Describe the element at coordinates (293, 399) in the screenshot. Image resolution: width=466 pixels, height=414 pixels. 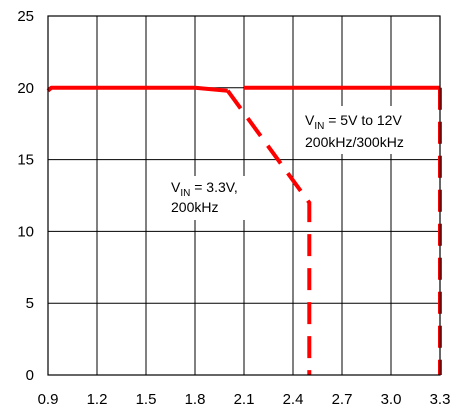
I see `x-tick-label: 2.4` at that location.